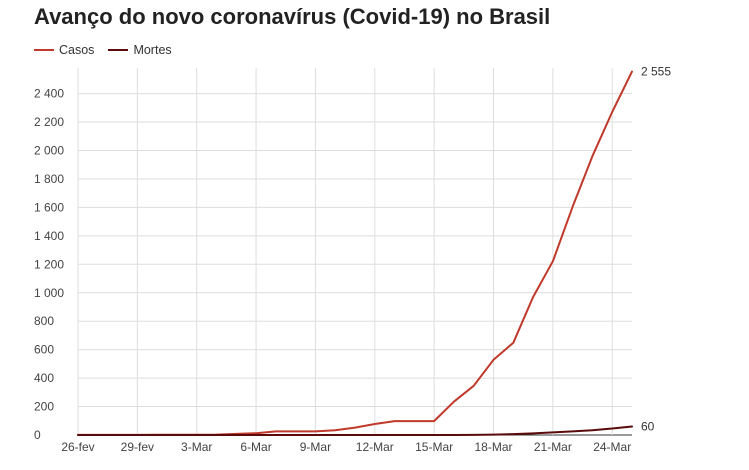 This screenshot has height=470, width=749. I want to click on x-tick-label: 24-Mar, so click(612, 447).